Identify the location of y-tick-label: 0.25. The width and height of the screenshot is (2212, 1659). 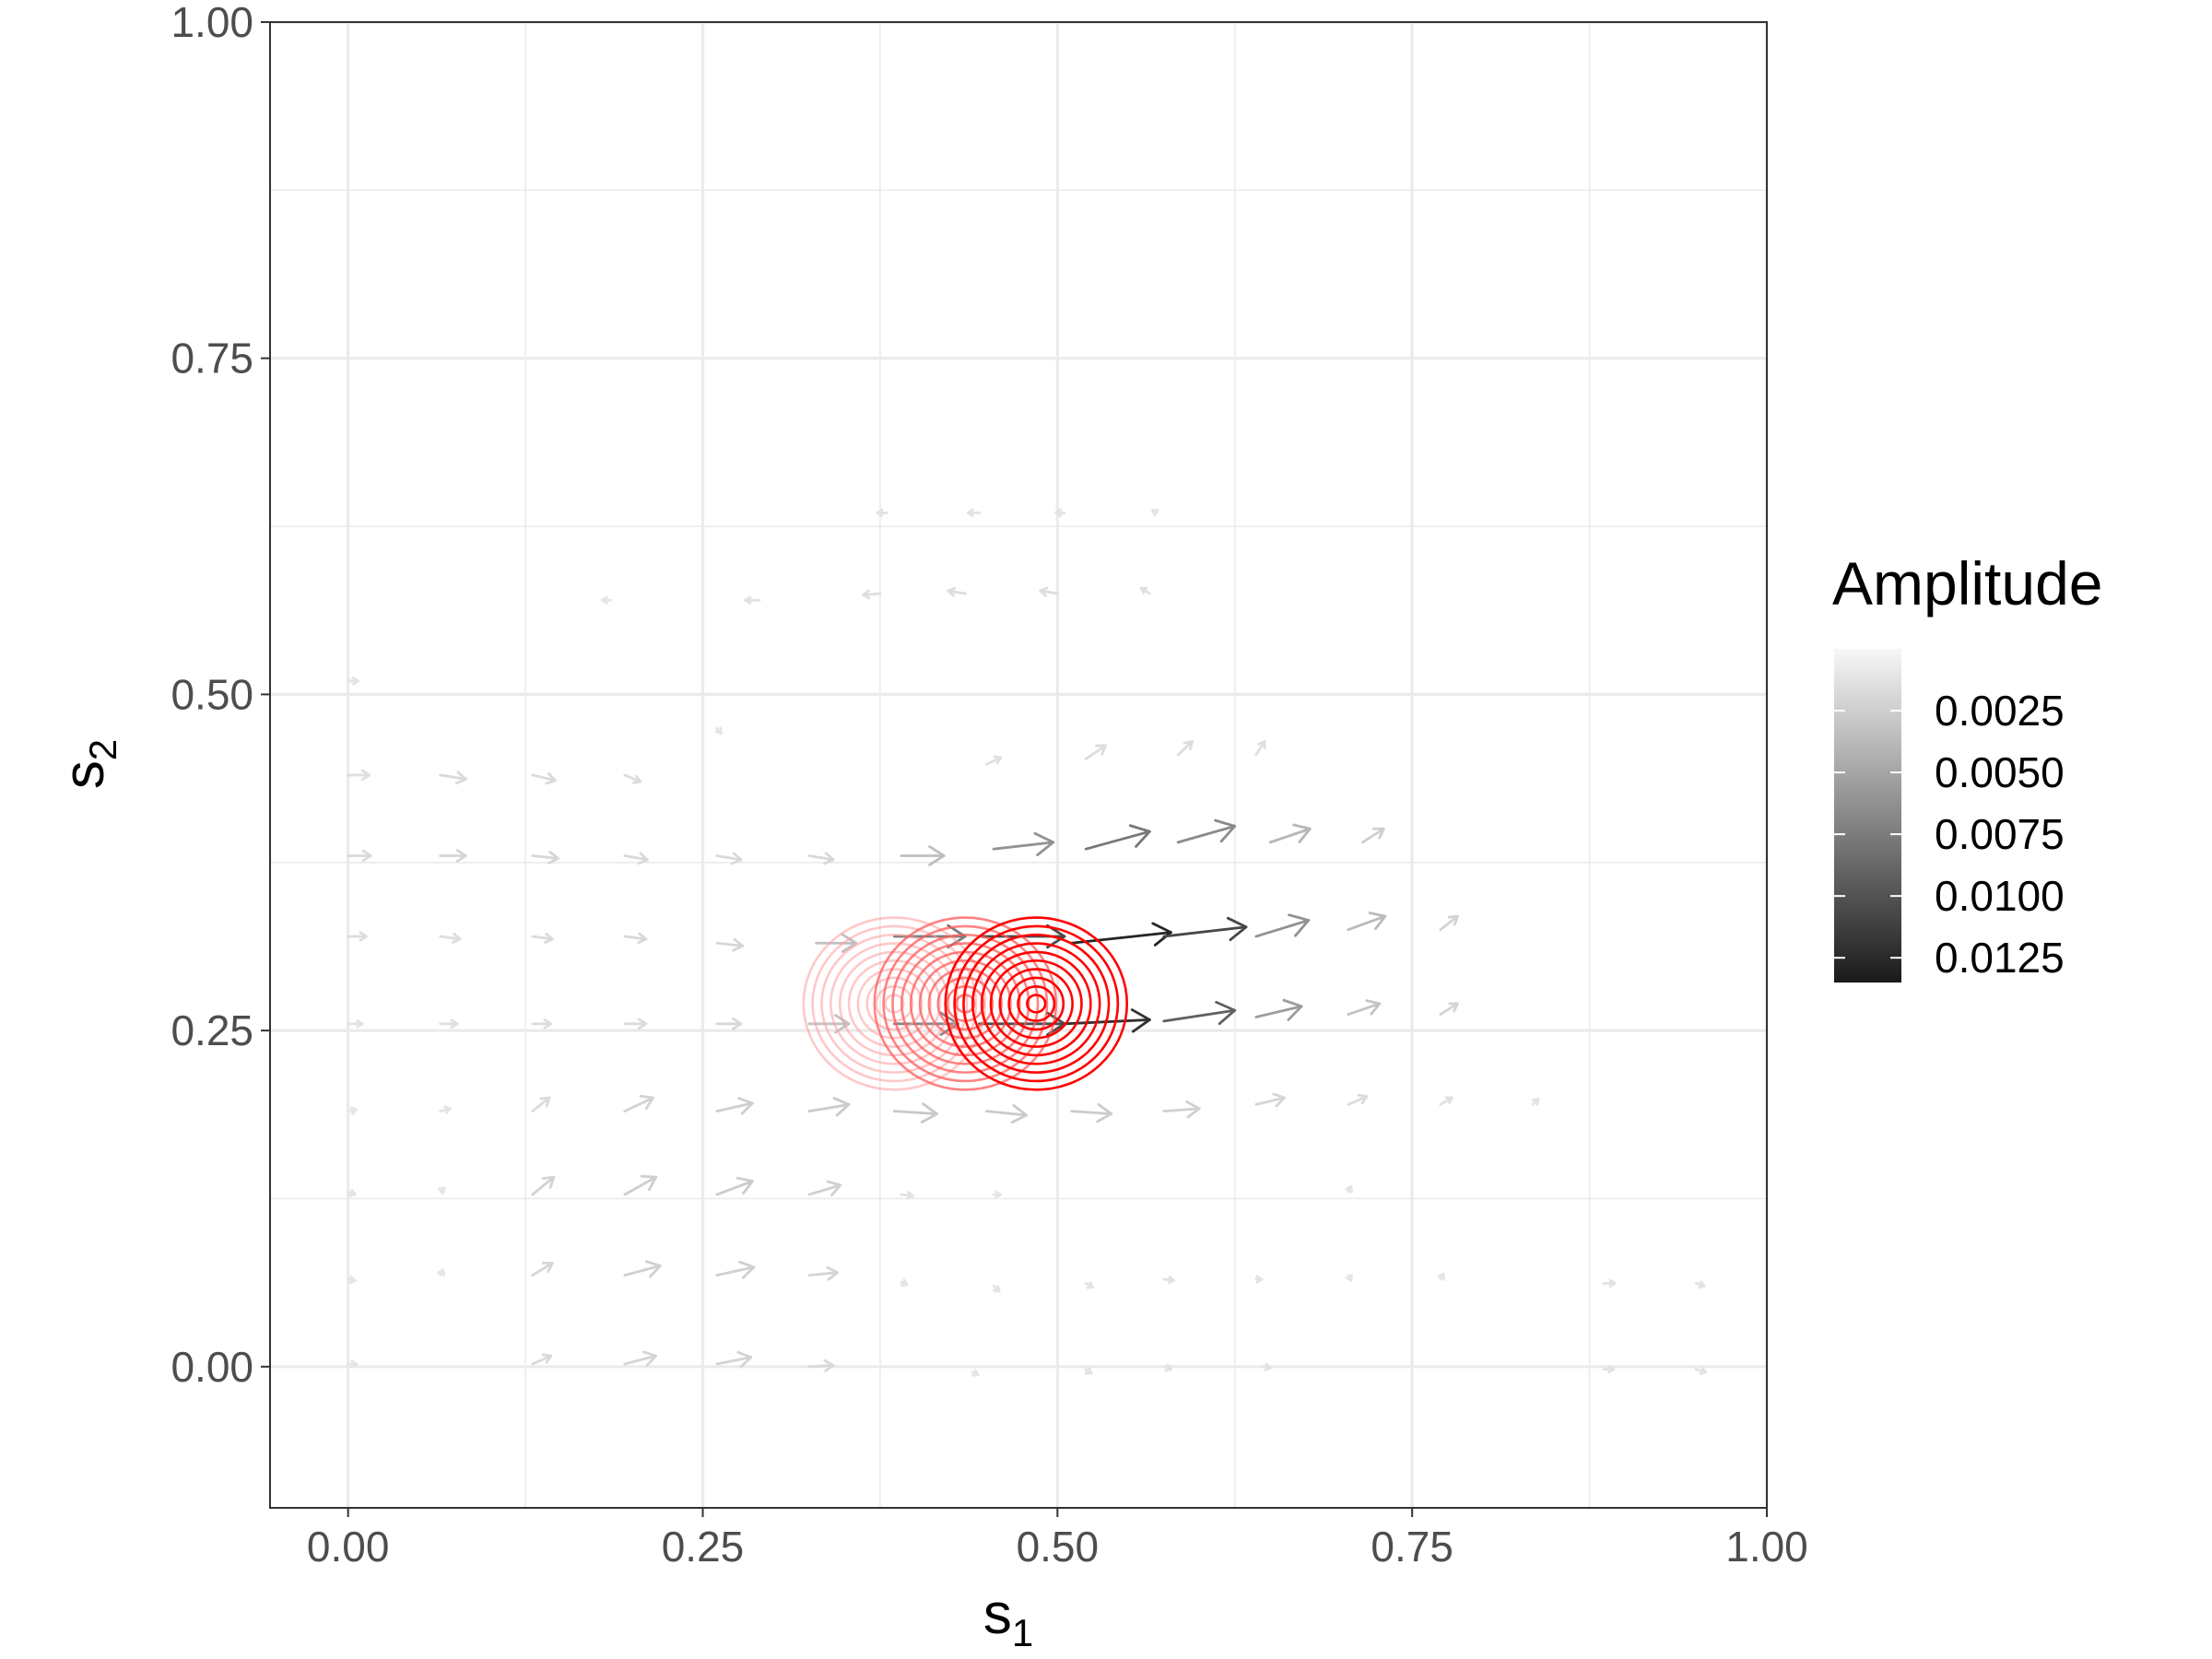
(212, 1030).